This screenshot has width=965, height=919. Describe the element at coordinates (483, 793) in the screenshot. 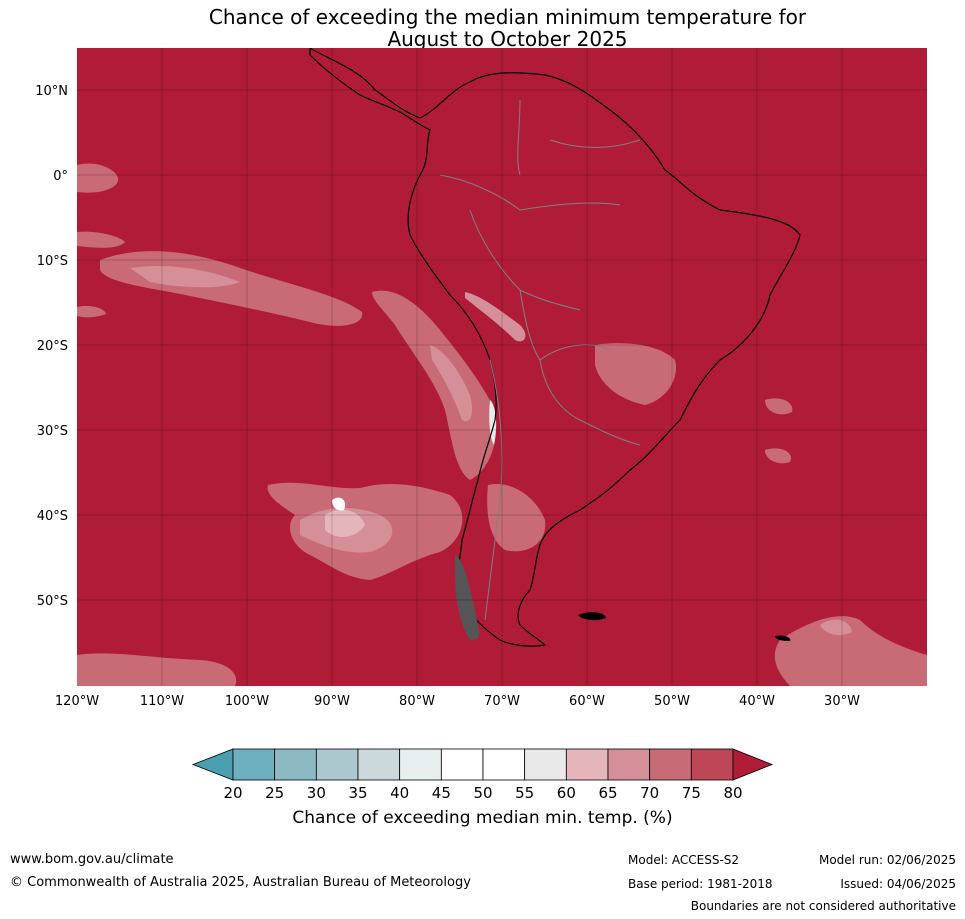

I see `colorbar-tick-label: 50` at that location.